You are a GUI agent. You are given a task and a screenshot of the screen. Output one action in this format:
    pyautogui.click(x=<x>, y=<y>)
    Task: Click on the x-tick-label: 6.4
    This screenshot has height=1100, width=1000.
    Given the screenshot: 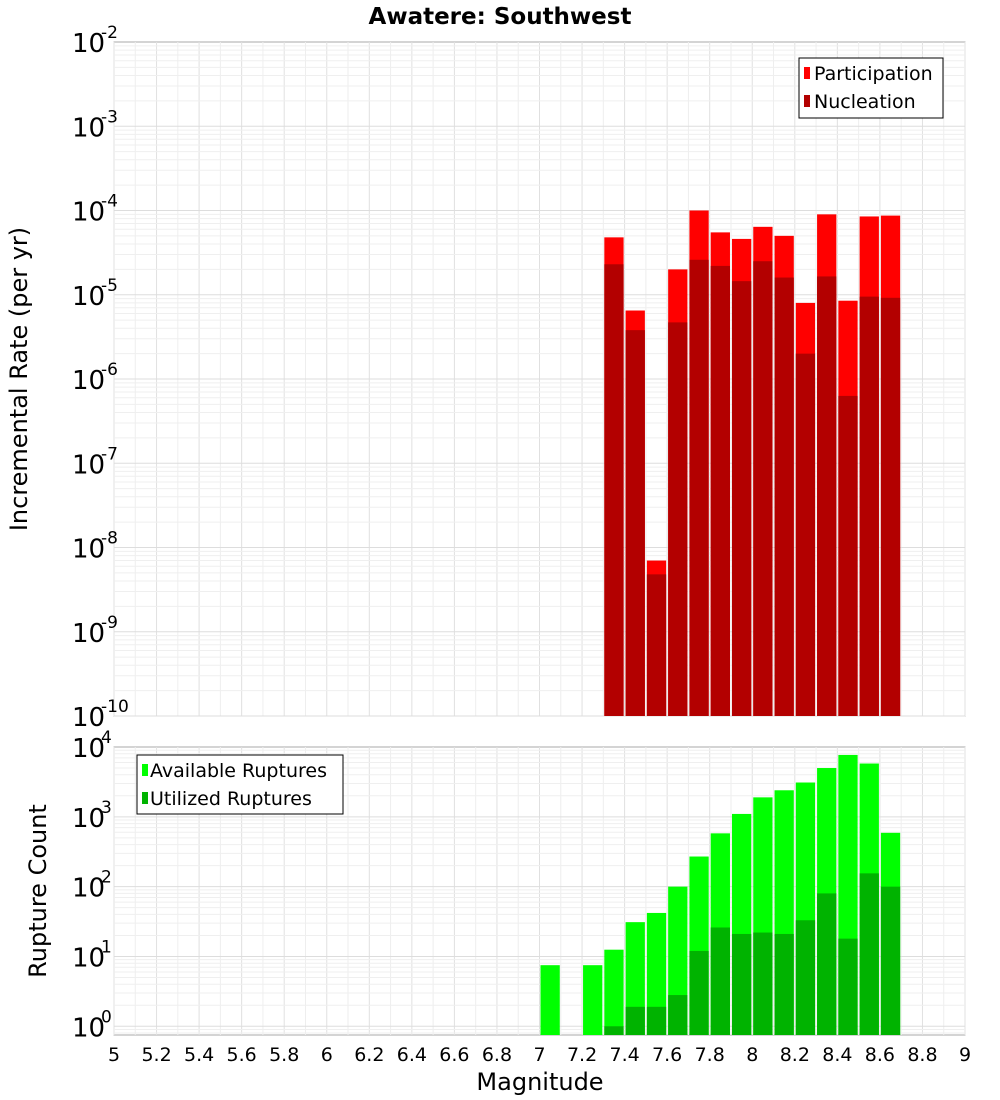 What is the action you would take?
    pyautogui.click(x=412, y=1055)
    